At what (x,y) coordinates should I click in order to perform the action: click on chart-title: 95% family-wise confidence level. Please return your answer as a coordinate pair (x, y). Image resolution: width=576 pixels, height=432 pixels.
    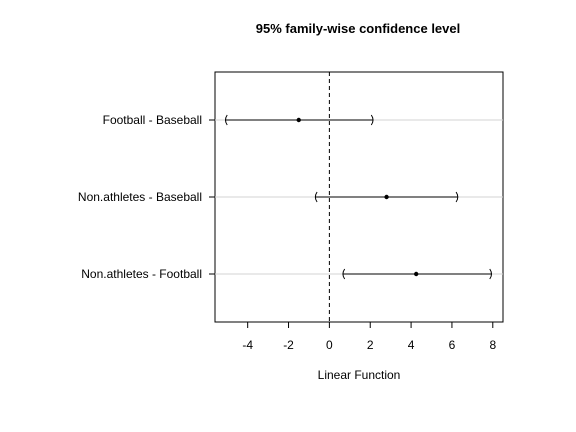
    Looking at the image, I should click on (358, 28).